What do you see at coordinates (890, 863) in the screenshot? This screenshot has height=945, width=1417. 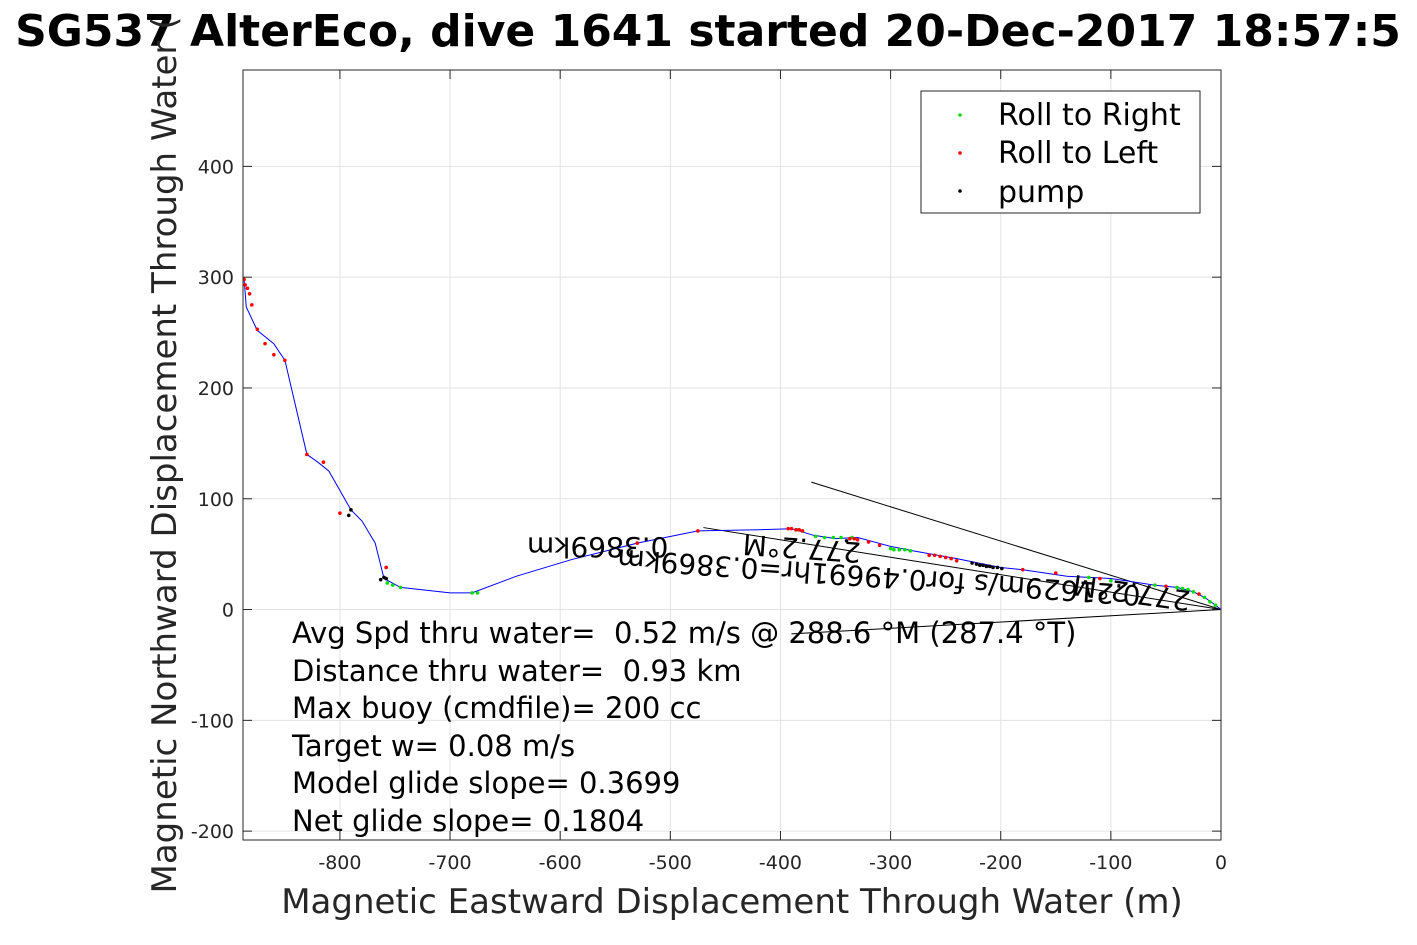 I see `x-tick-label: -300` at bounding box center [890, 863].